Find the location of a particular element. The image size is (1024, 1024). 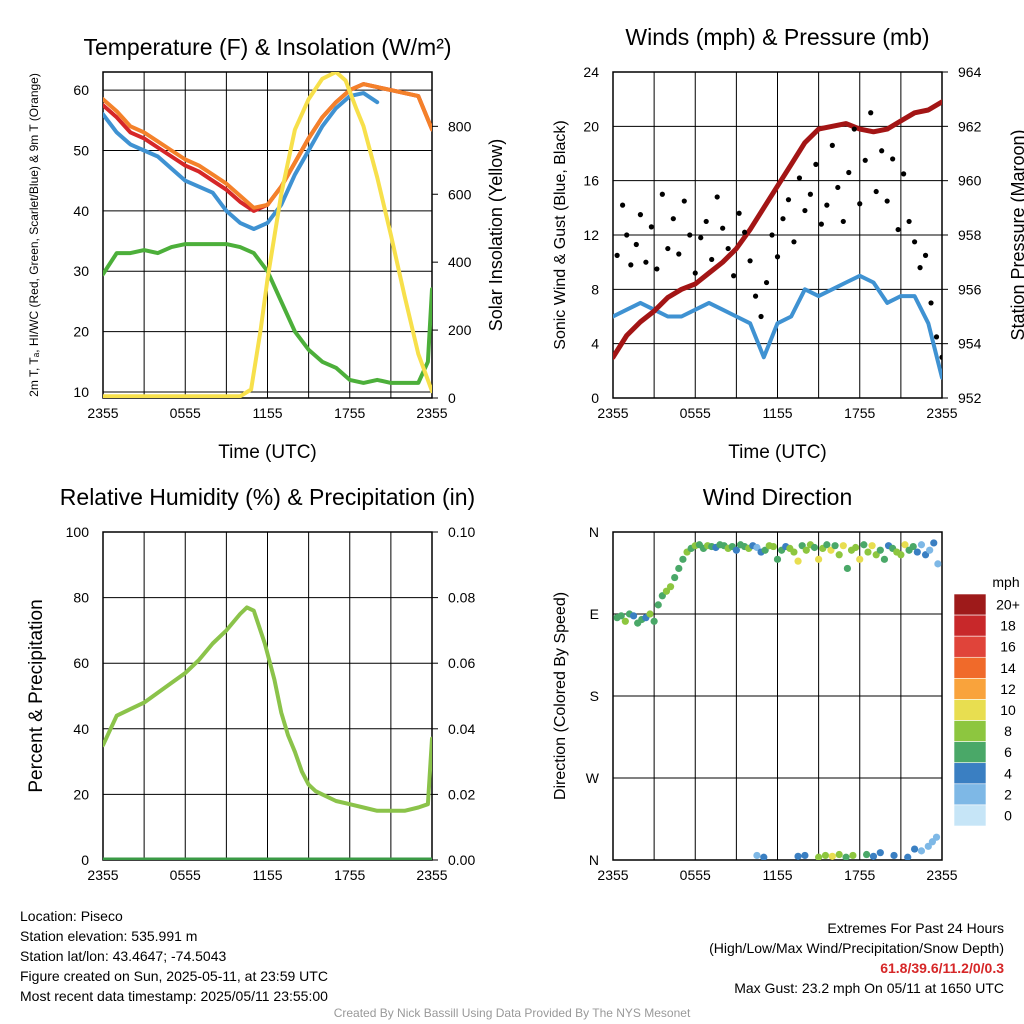

legend-label: 14 is located at coordinates (1008, 668).